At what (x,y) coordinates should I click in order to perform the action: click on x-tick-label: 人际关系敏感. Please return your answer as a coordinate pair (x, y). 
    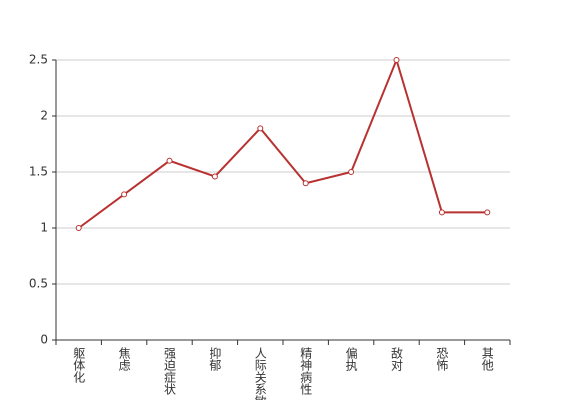
    Looking at the image, I should click on (260, 373).